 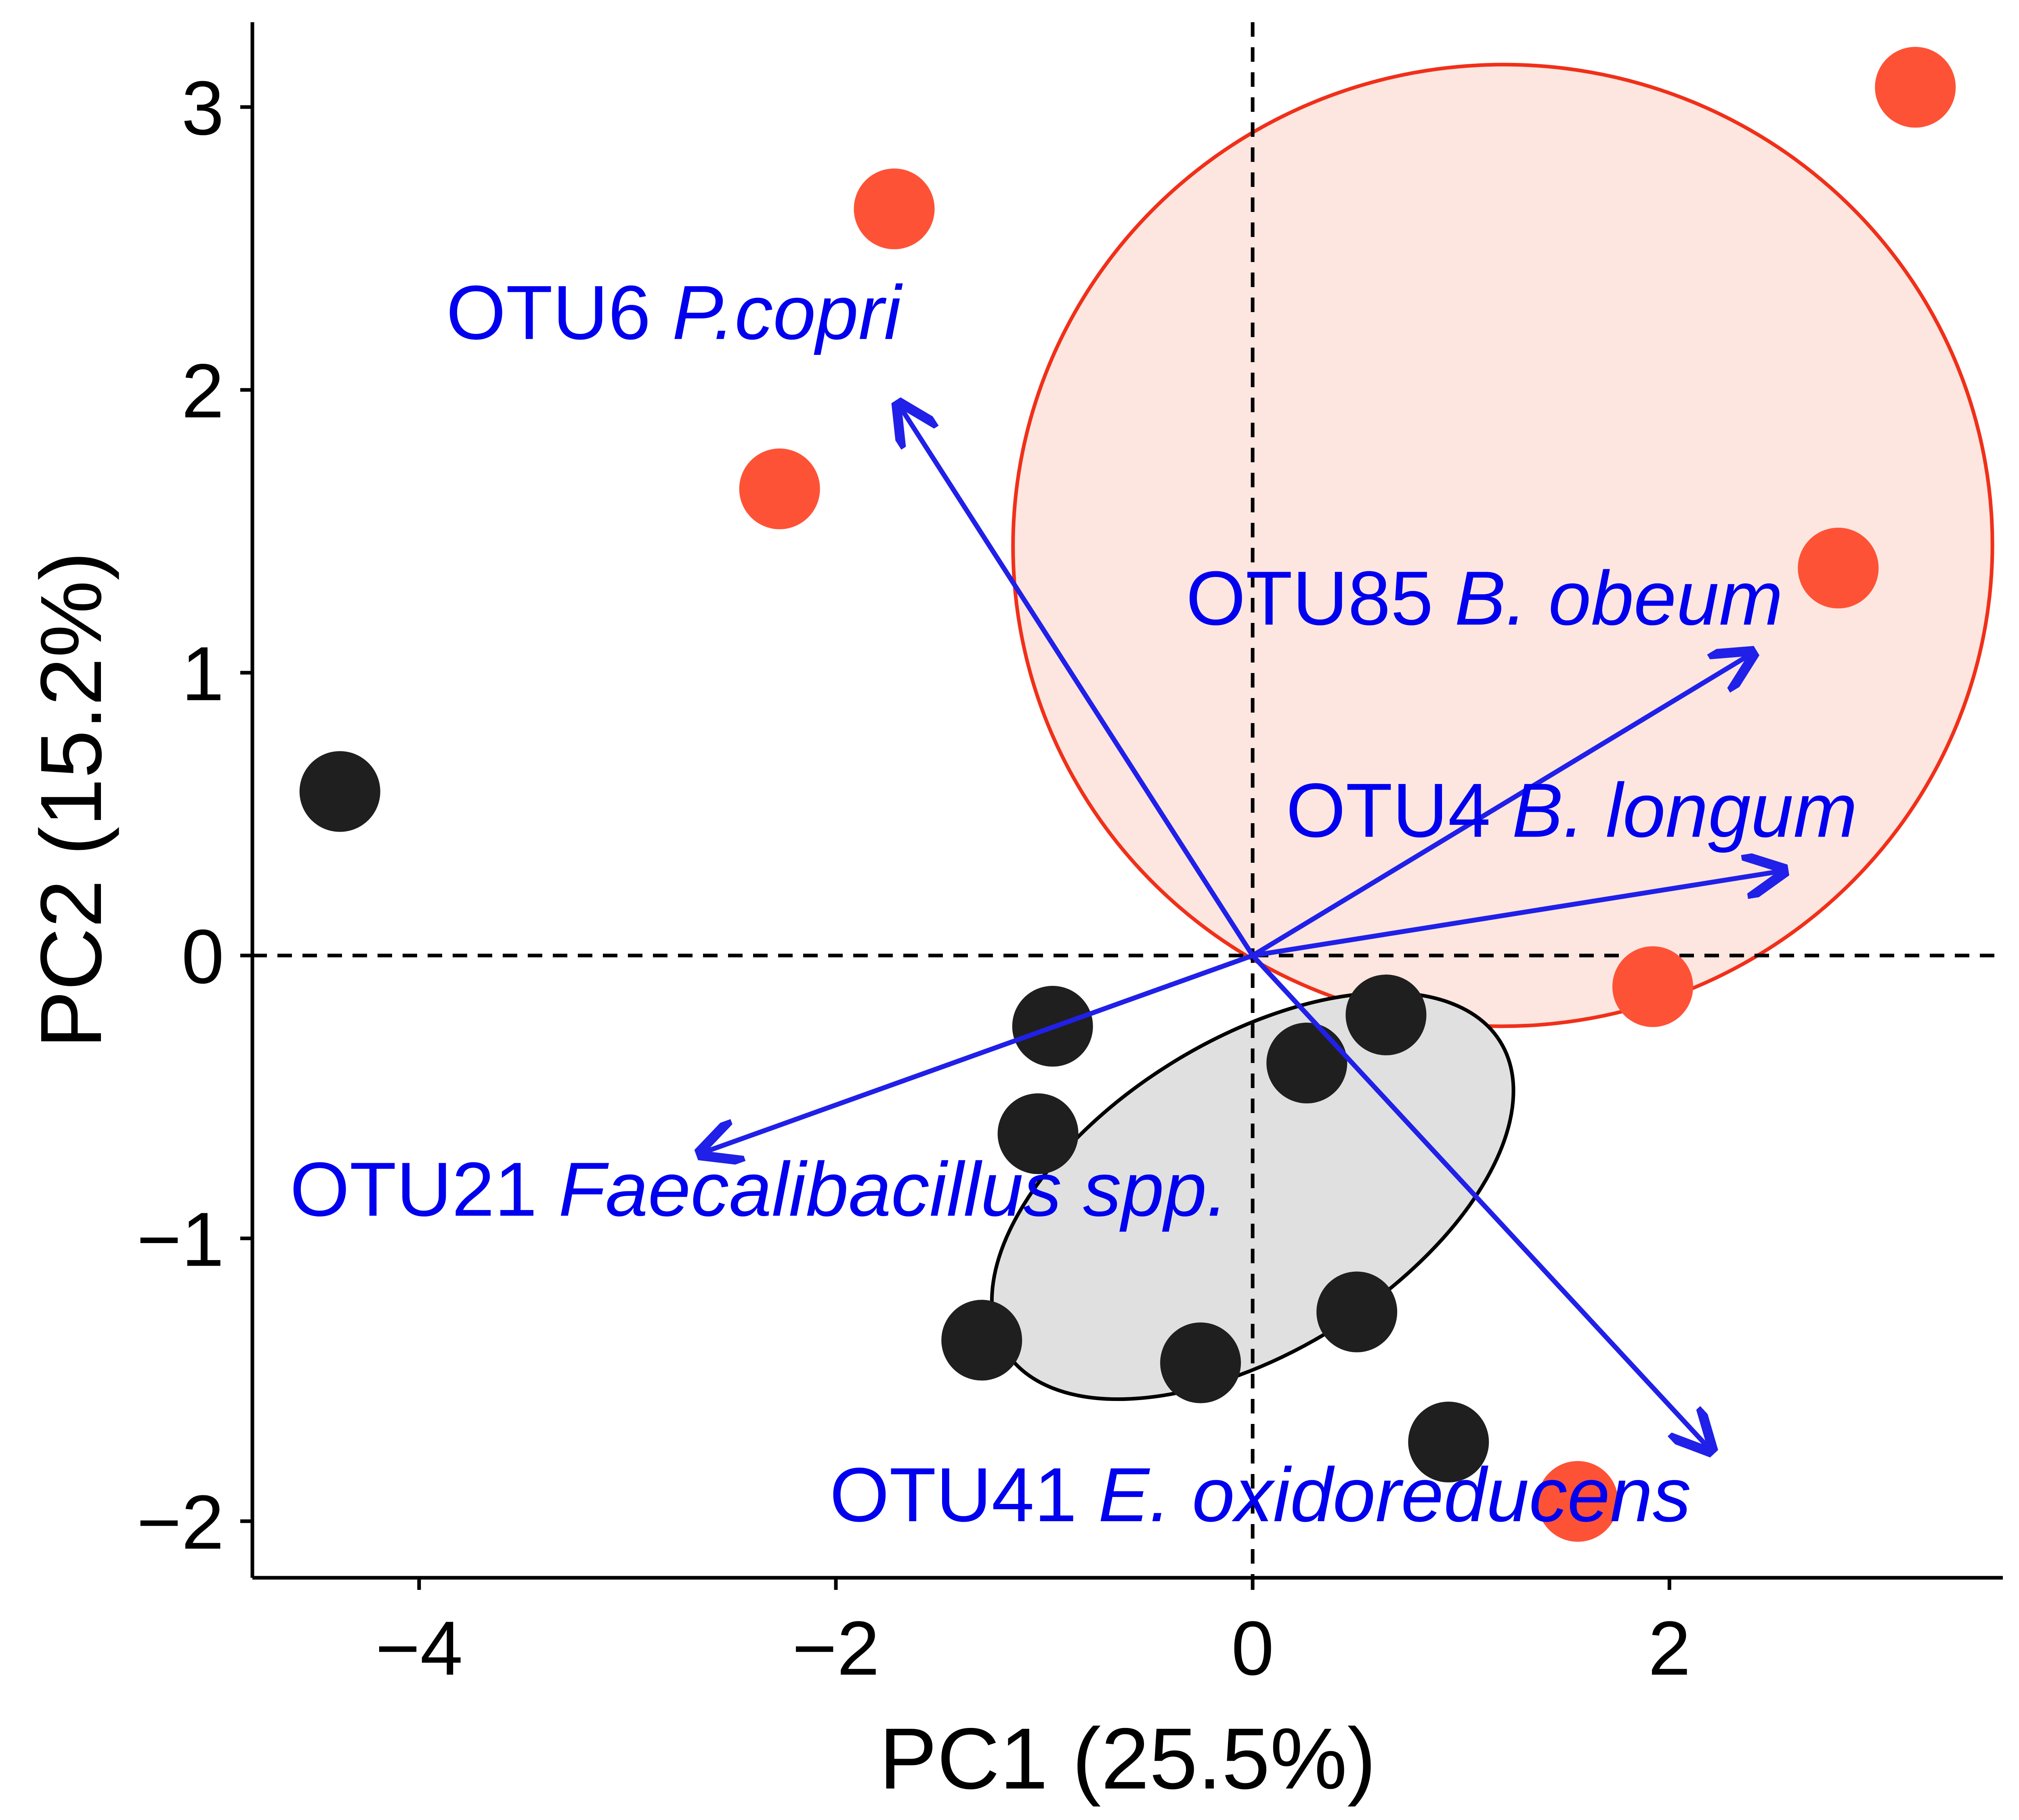 I want to click on loading-label-otu6: OTU6 P.copri, so click(x=674, y=313).